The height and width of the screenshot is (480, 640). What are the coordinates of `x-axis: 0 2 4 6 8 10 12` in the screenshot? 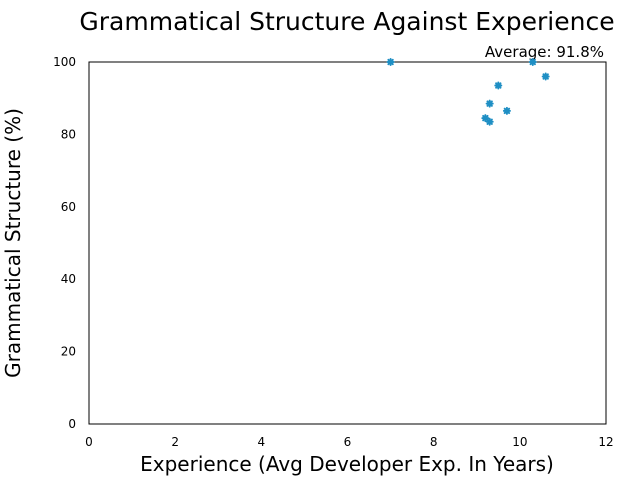 It's located at (349, 442).